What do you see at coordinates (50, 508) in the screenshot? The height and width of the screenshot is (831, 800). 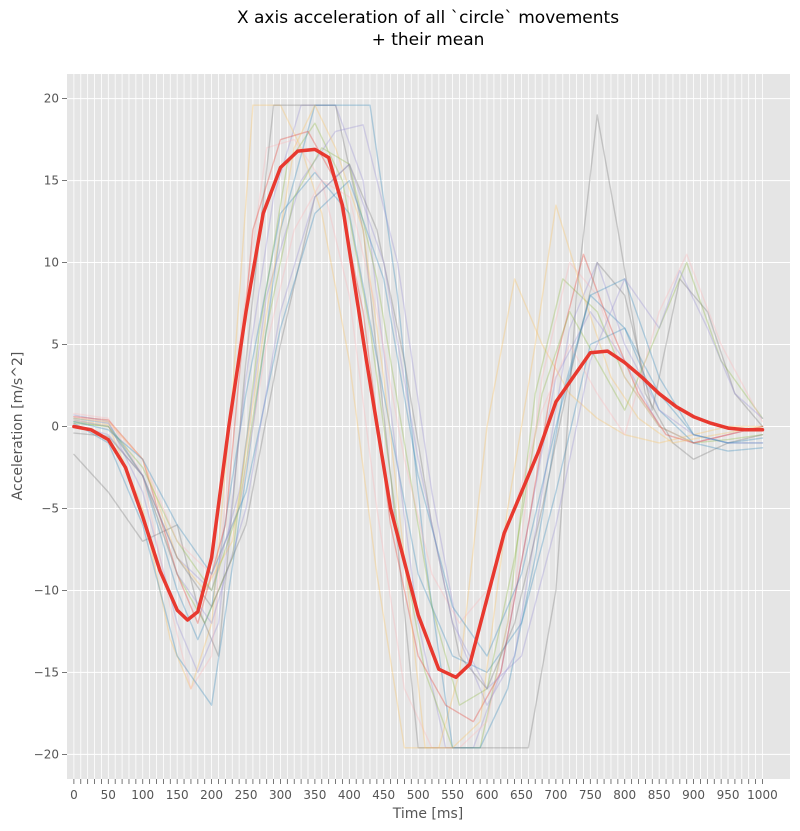 I see `y-tick-label: −5` at bounding box center [50, 508].